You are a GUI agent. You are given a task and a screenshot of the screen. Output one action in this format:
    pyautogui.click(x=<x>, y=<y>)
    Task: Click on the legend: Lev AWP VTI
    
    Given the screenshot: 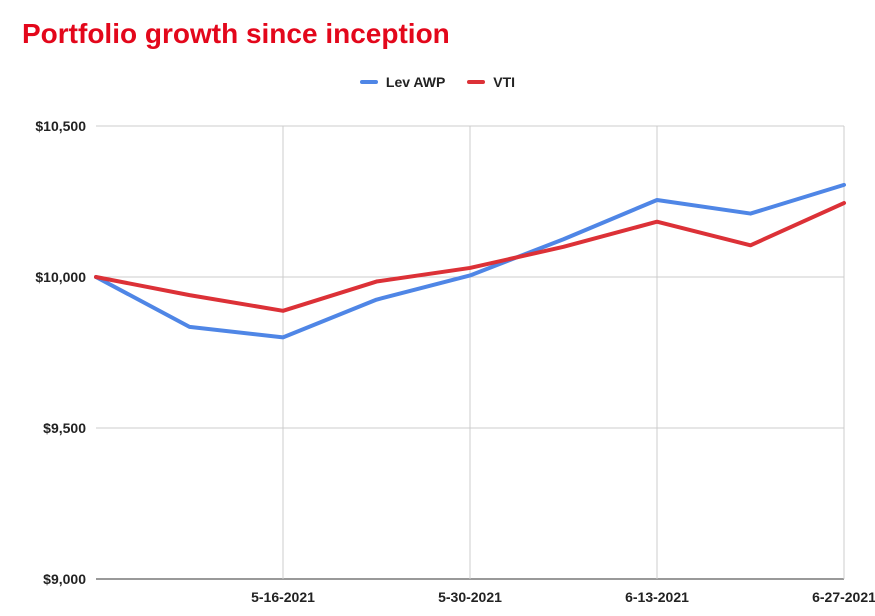 What is the action you would take?
    pyautogui.click(x=437, y=82)
    